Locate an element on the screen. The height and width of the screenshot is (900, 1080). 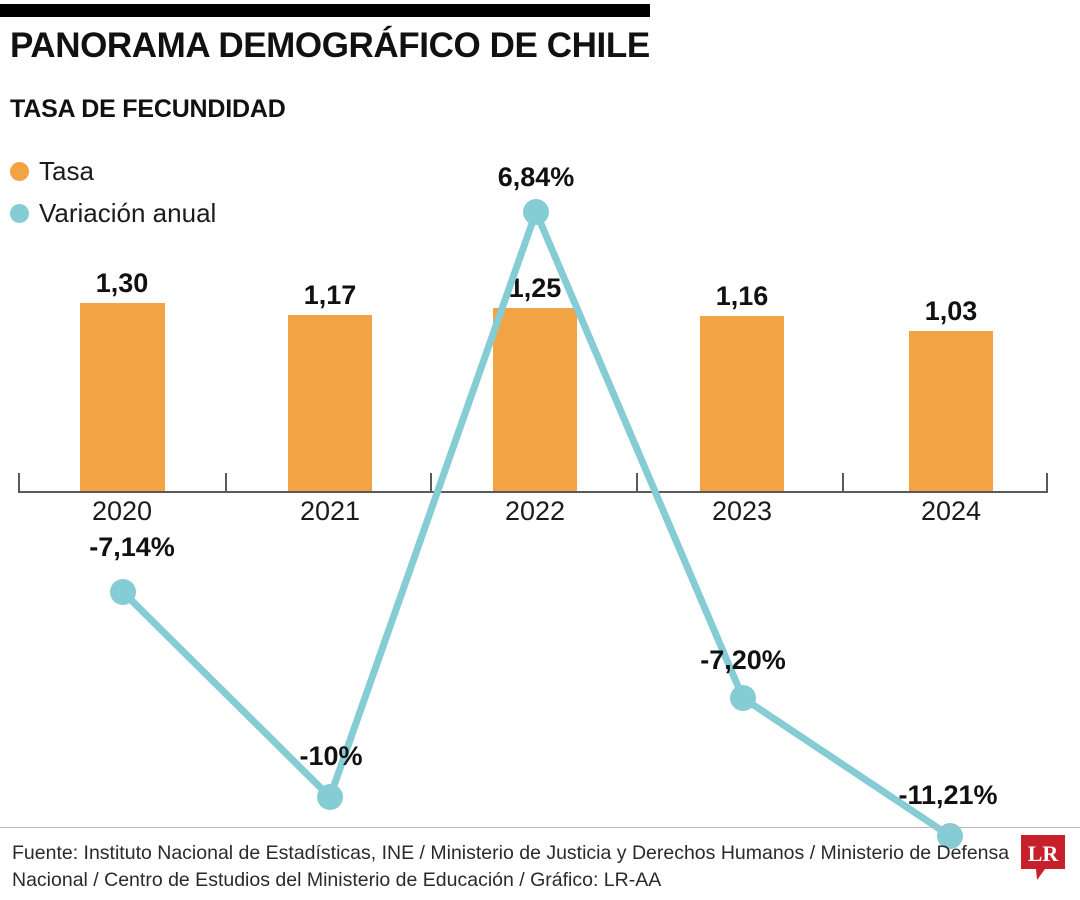
top-rule is located at coordinates (325, 10).